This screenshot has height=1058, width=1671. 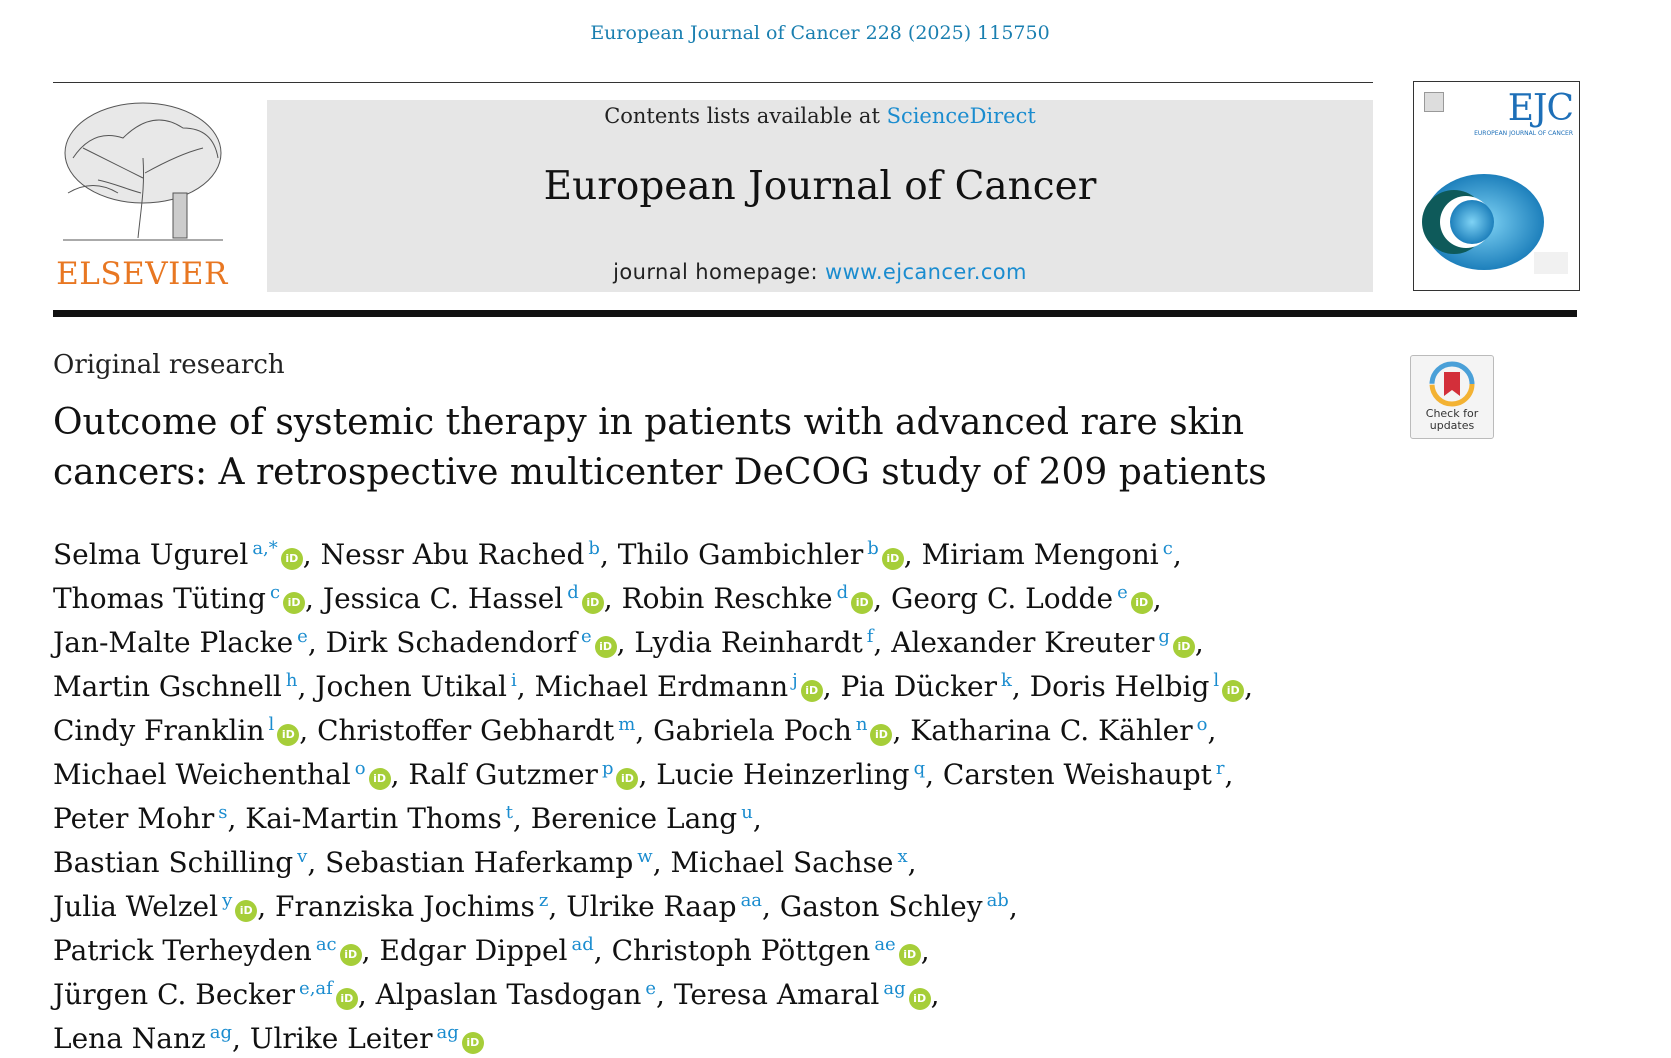 What do you see at coordinates (741, 950) in the screenshot?
I see `author-name: Christoph Pöttgen` at bounding box center [741, 950].